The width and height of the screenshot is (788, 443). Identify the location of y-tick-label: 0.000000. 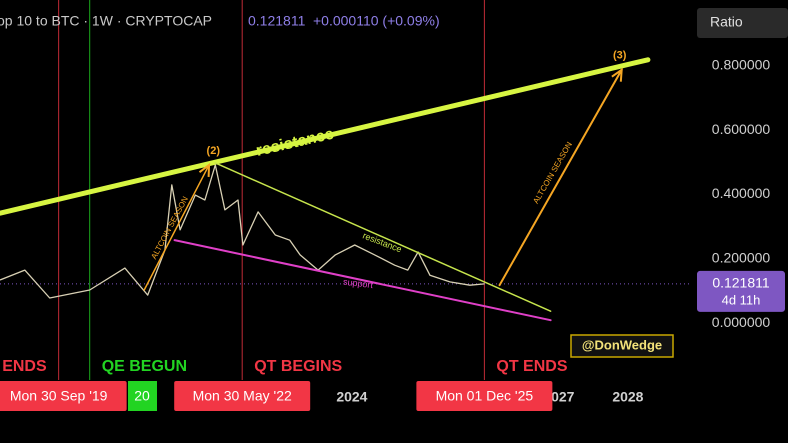
(741, 322).